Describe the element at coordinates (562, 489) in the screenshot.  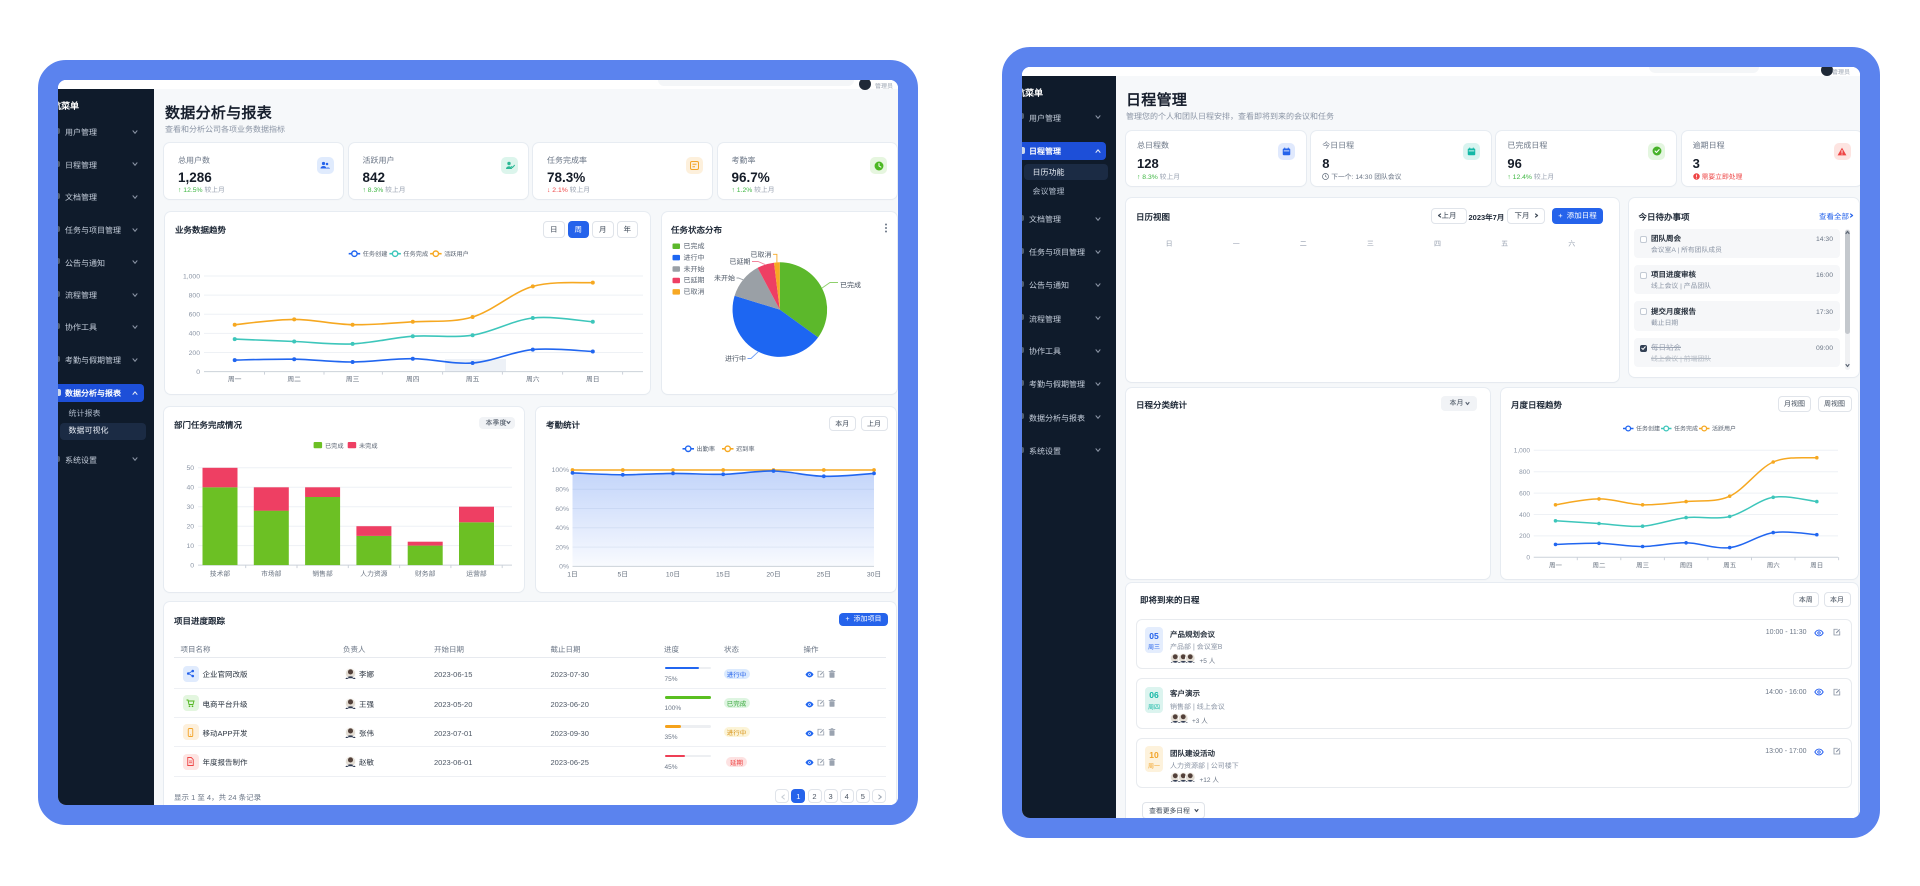
I see `svg-text: 80%` at that location.